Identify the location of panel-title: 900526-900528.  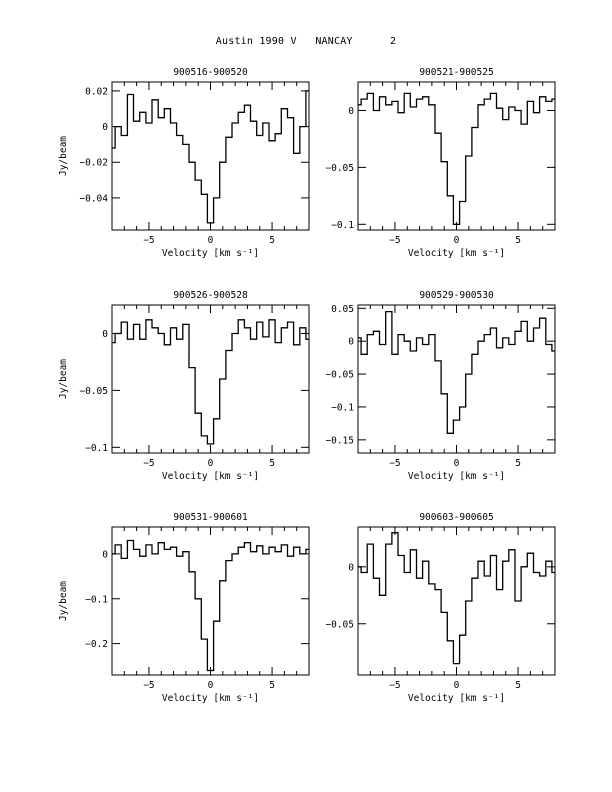
(210, 295).